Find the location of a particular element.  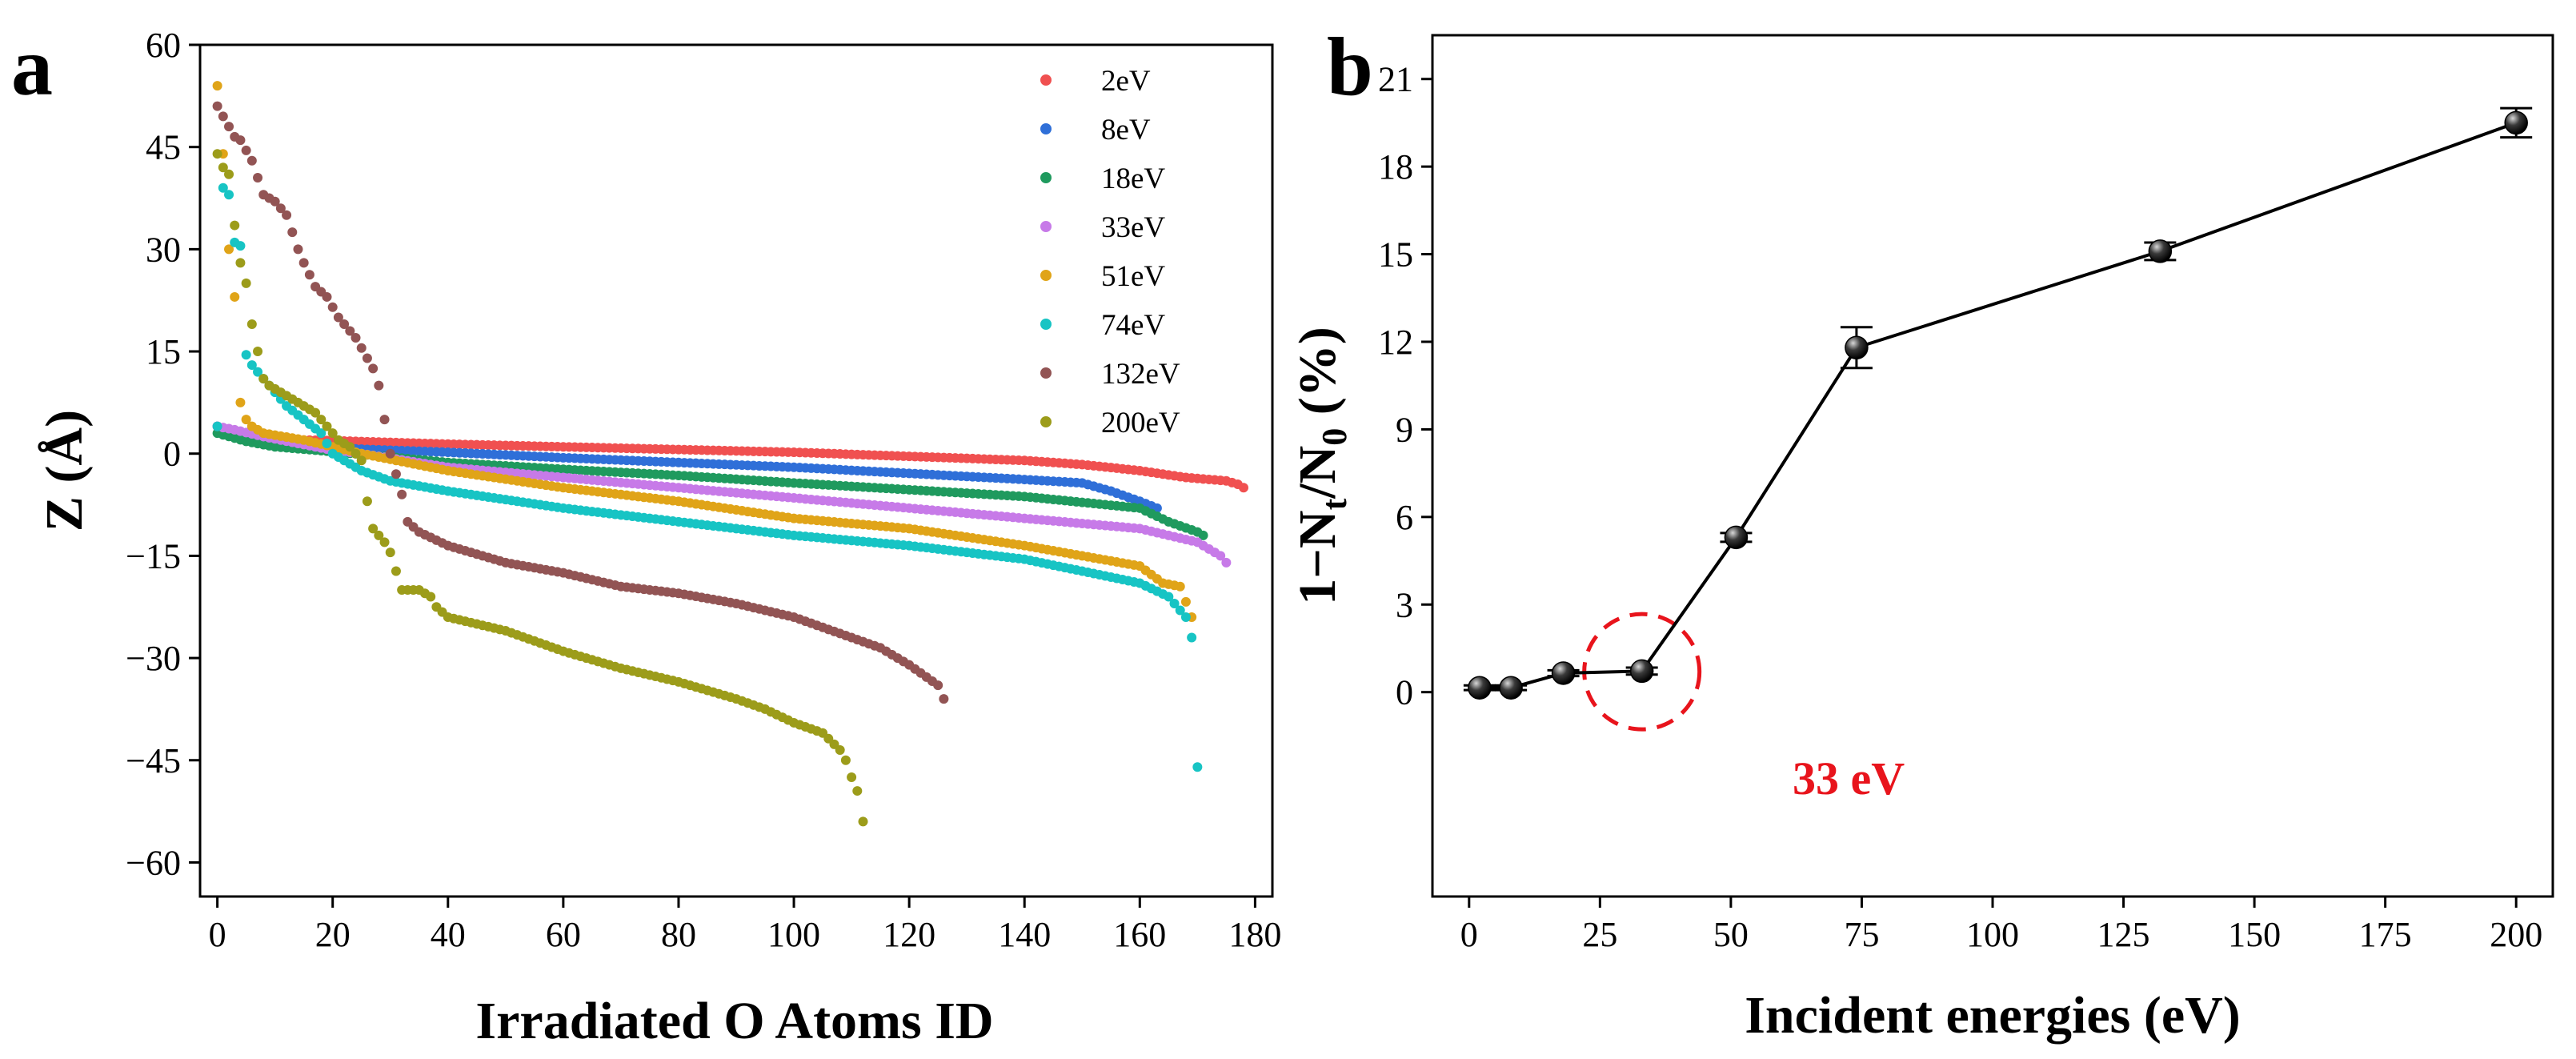

y-tick-label: 3 is located at coordinates (1404, 604).